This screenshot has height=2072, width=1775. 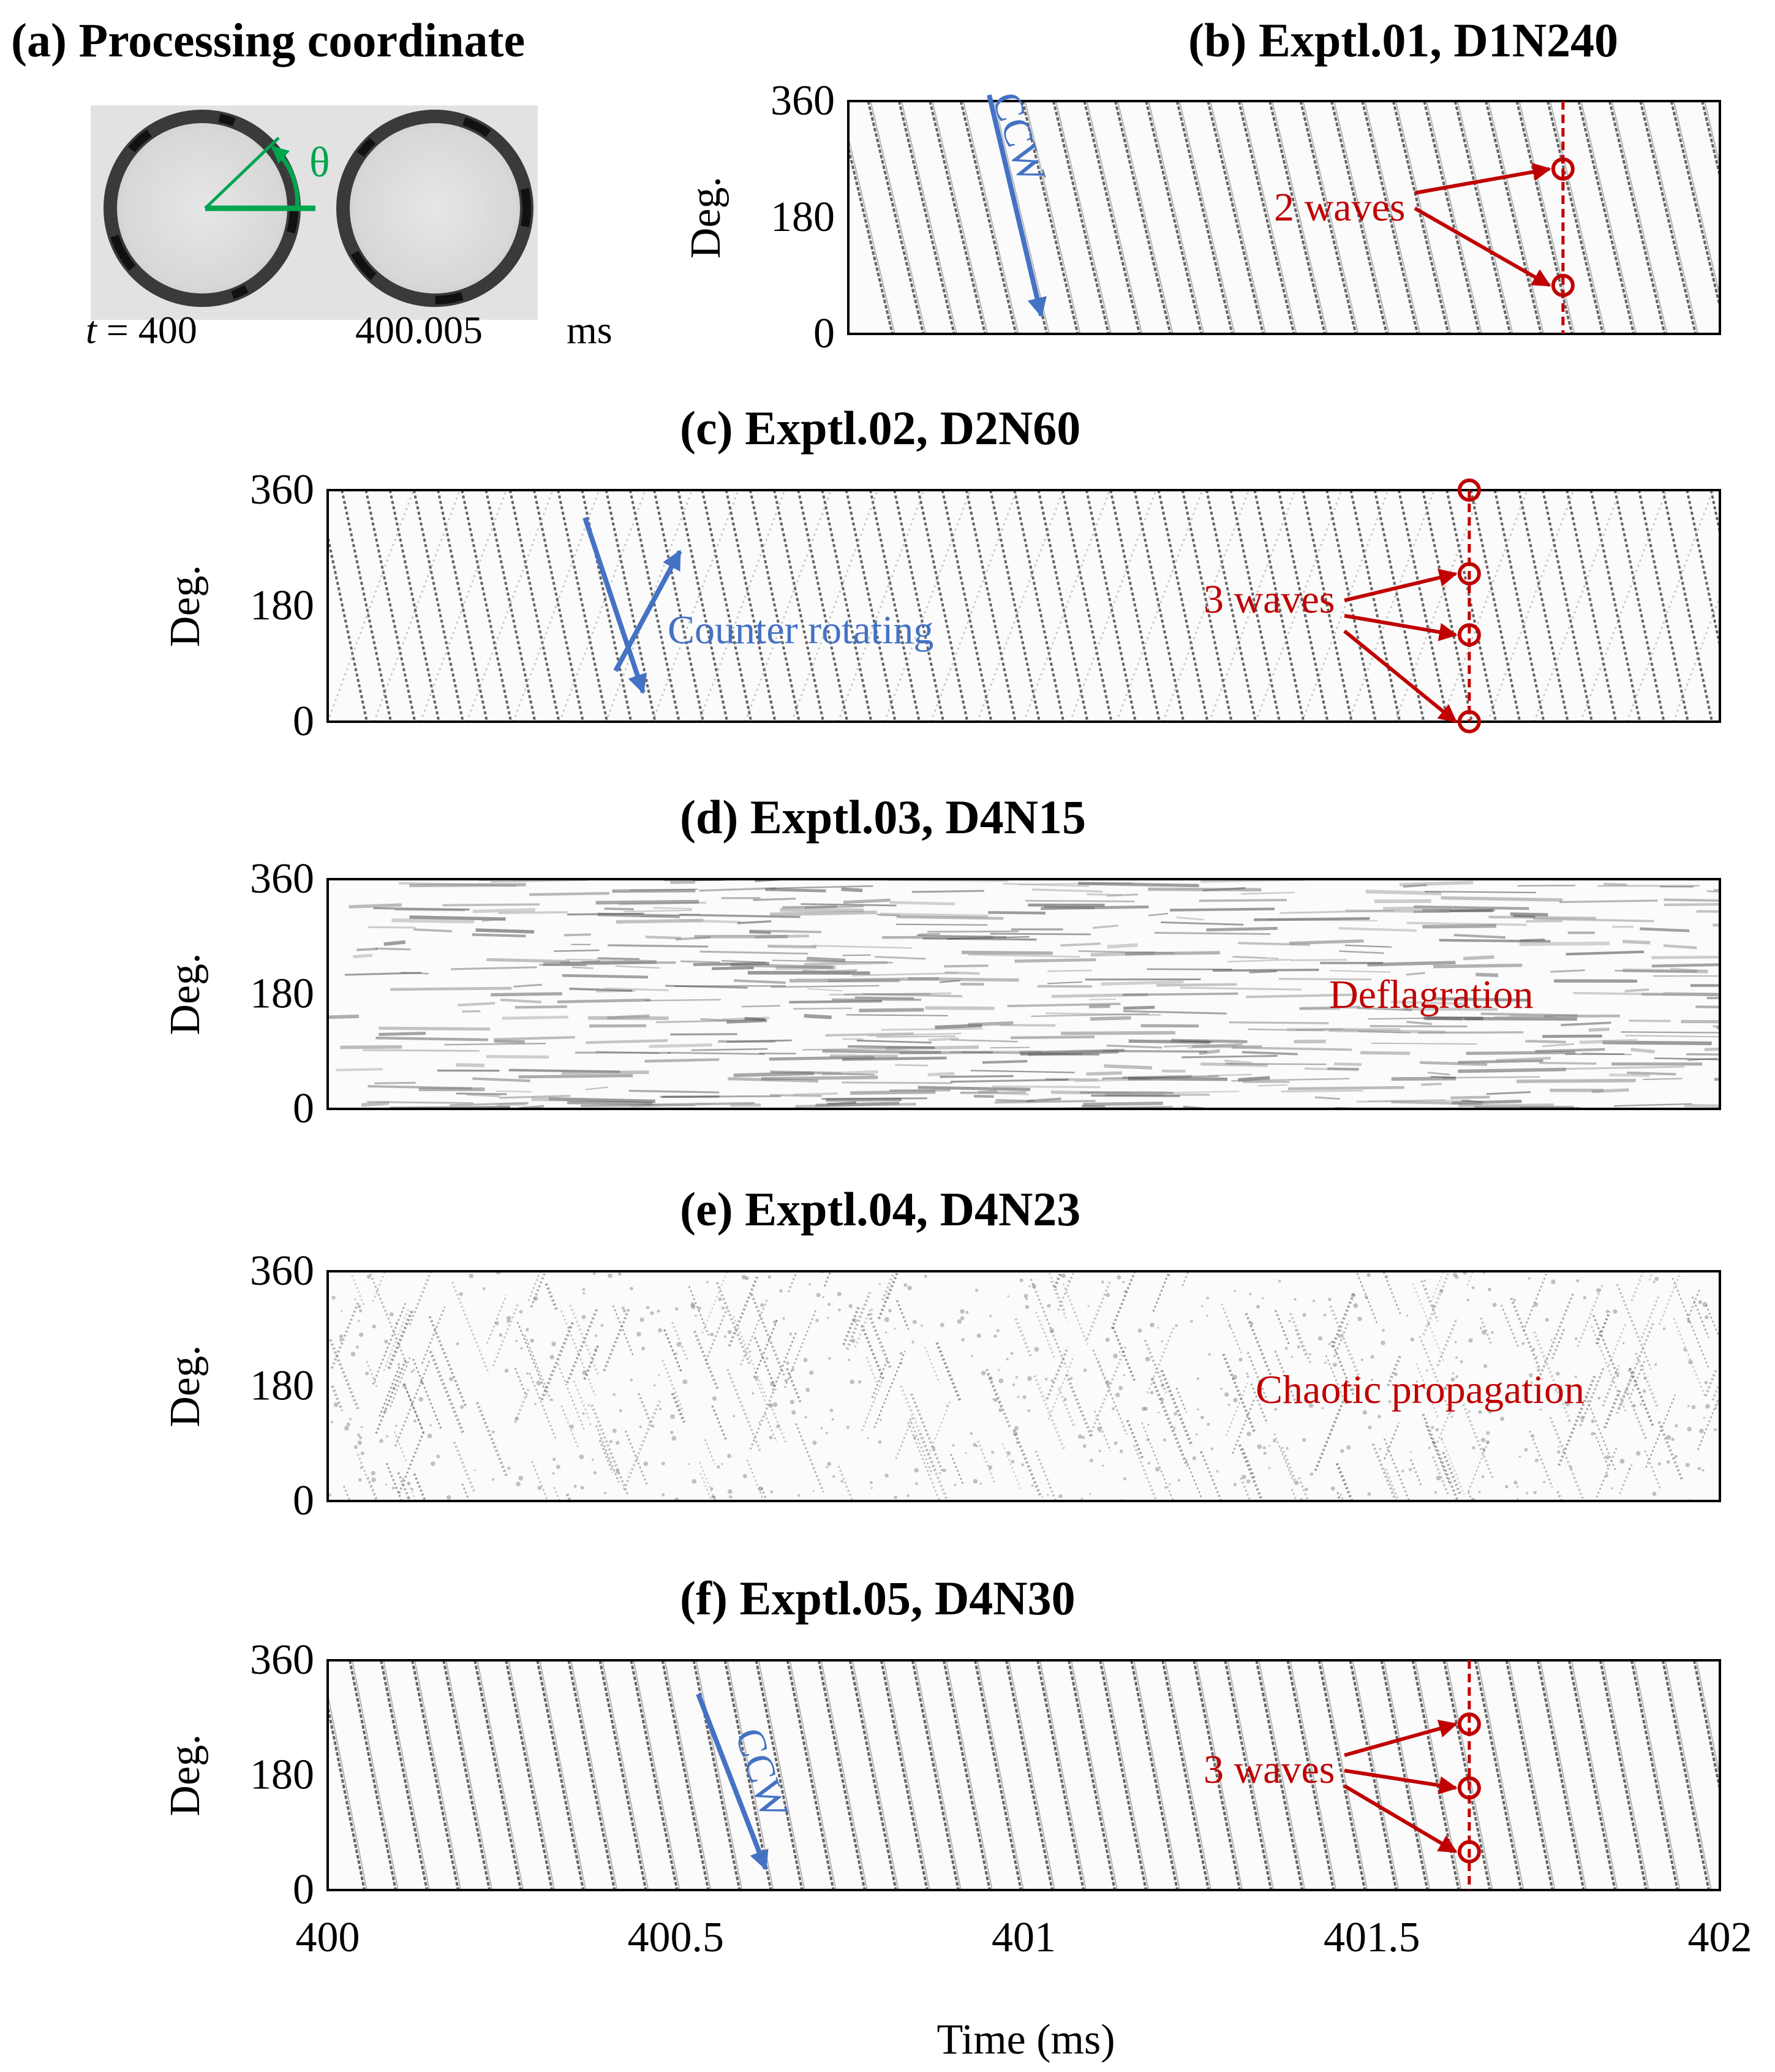 I want to click on annotation-label: Chaotic propagation, so click(x=1420, y=1389).